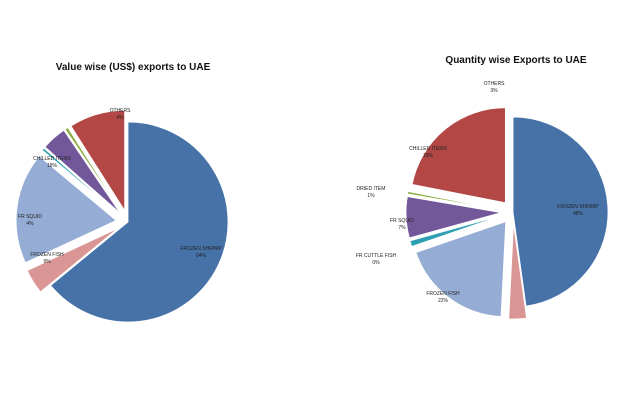 This screenshot has width=628, height=411. What do you see at coordinates (371, 196) in the screenshot?
I see `slice-percent-label: 1%` at bounding box center [371, 196].